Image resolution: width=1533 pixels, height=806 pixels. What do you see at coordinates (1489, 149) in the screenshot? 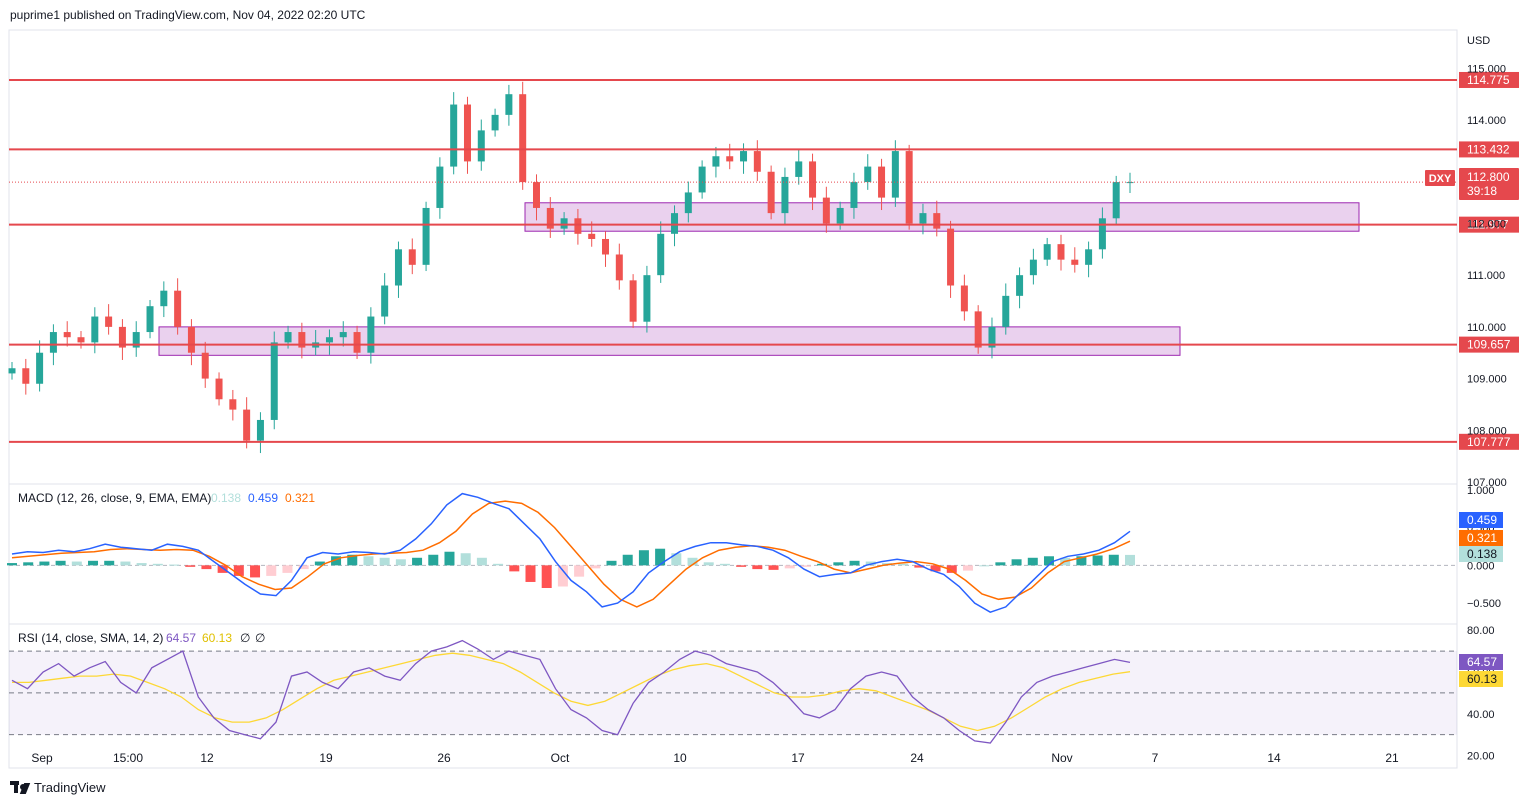
I see `level-price-tag` at bounding box center [1489, 149].